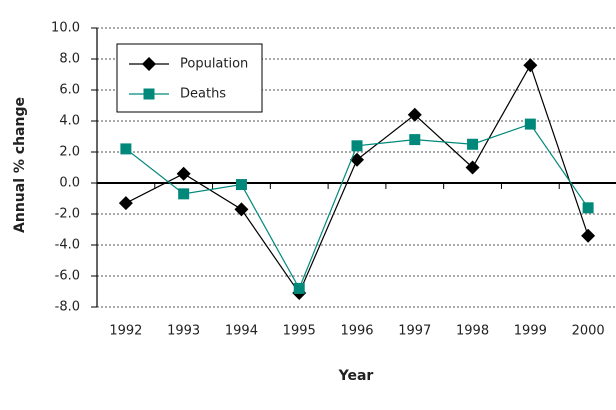 The width and height of the screenshot is (616, 410). I want to click on y-tick-label: -4.0, so click(67, 245).